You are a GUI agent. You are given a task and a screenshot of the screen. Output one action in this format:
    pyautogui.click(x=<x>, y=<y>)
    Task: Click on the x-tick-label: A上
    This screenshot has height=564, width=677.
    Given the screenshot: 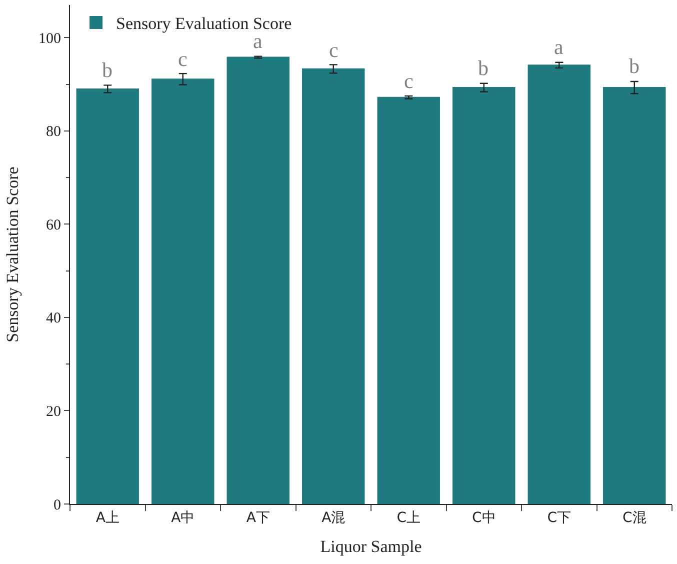 What is the action you would take?
    pyautogui.click(x=108, y=518)
    